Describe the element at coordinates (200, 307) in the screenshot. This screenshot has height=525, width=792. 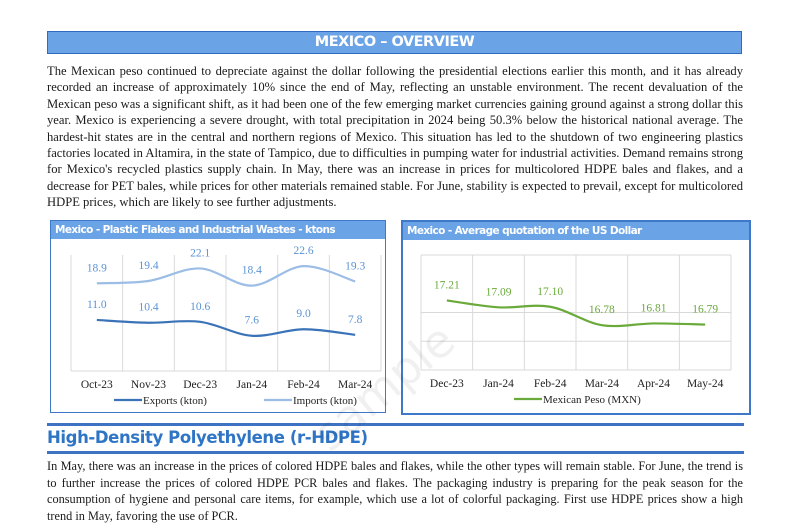
I see `data-label: 10.6` at that location.